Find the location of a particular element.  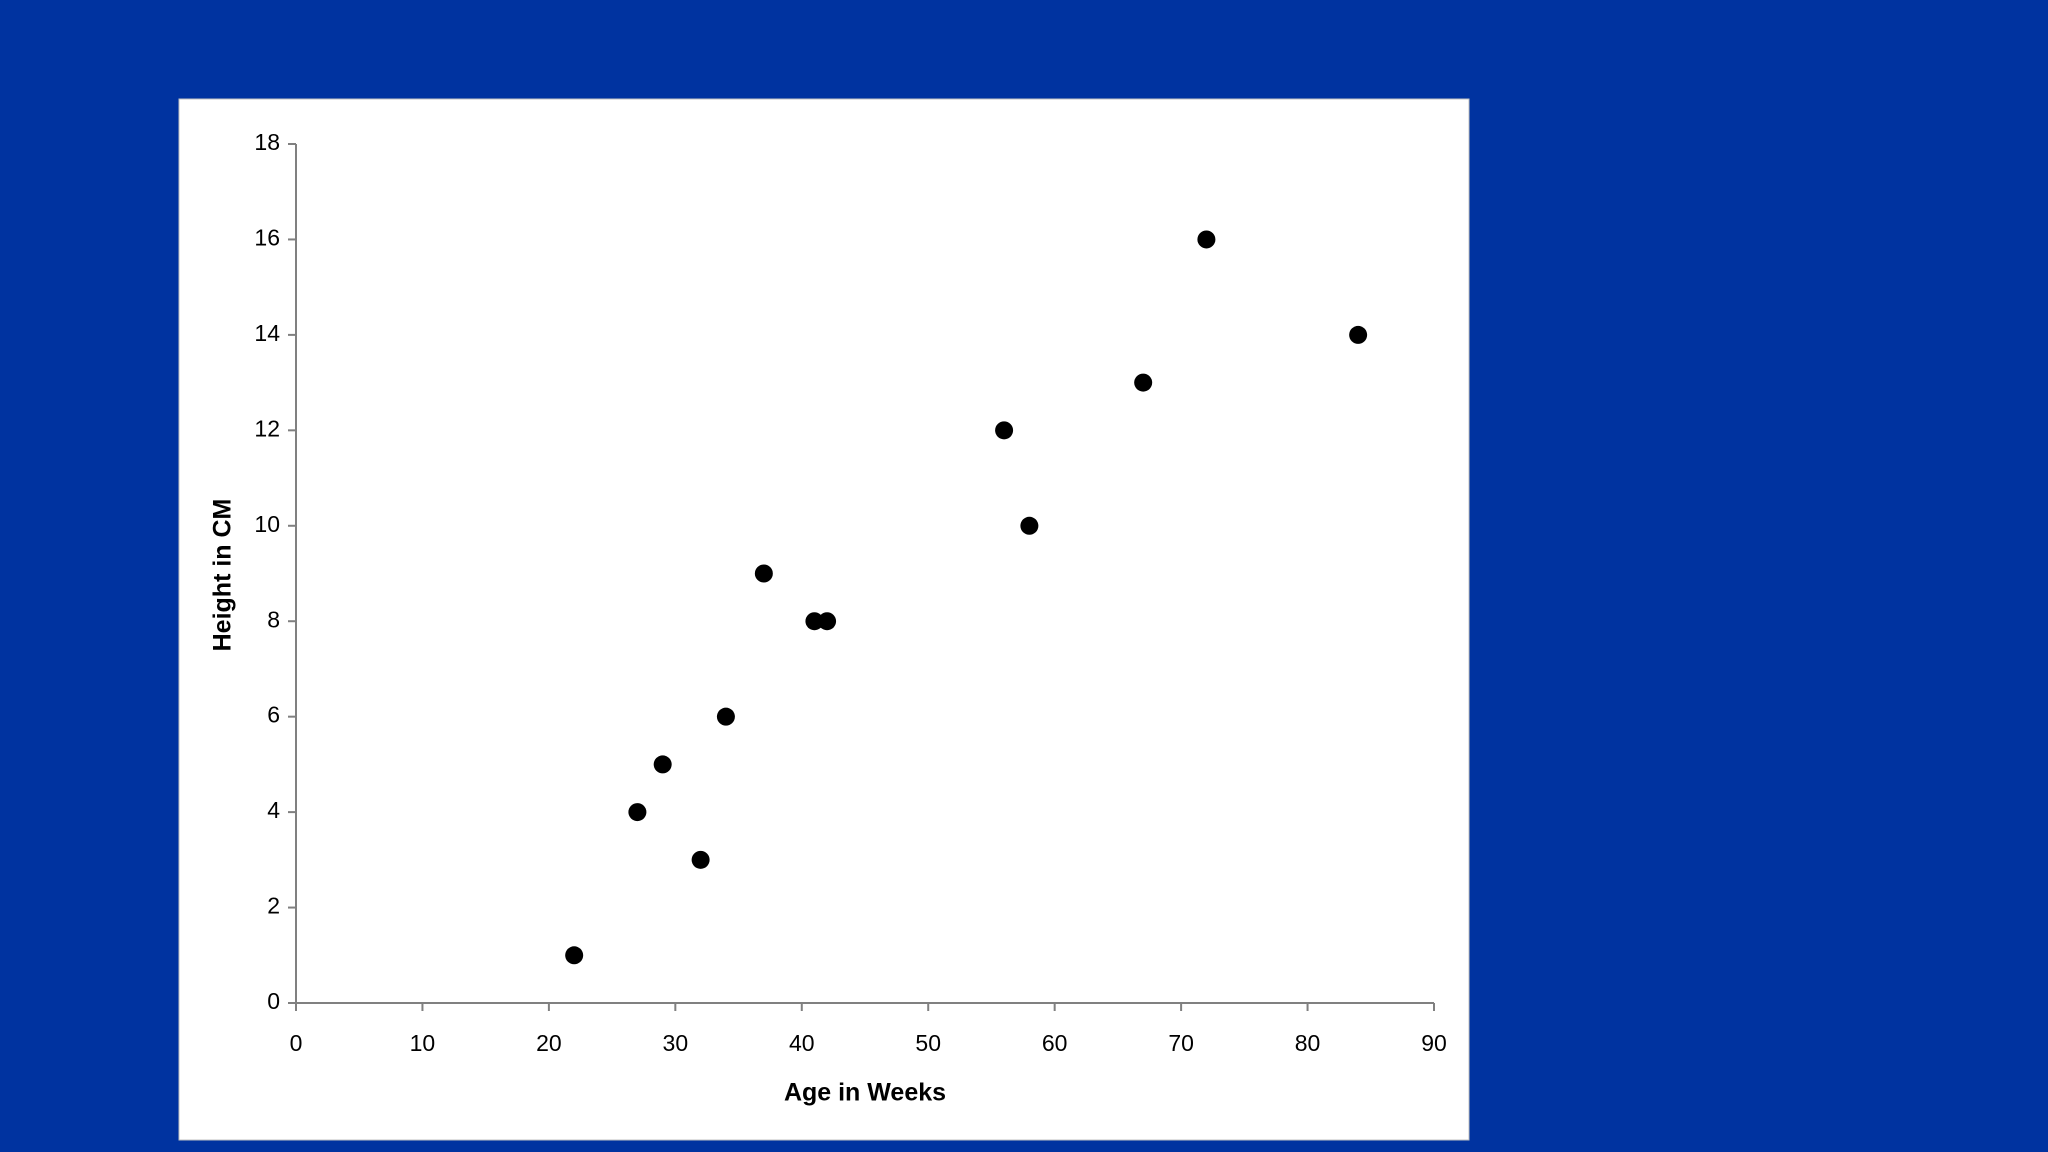

y-tick-label: 12 is located at coordinates (267, 428).